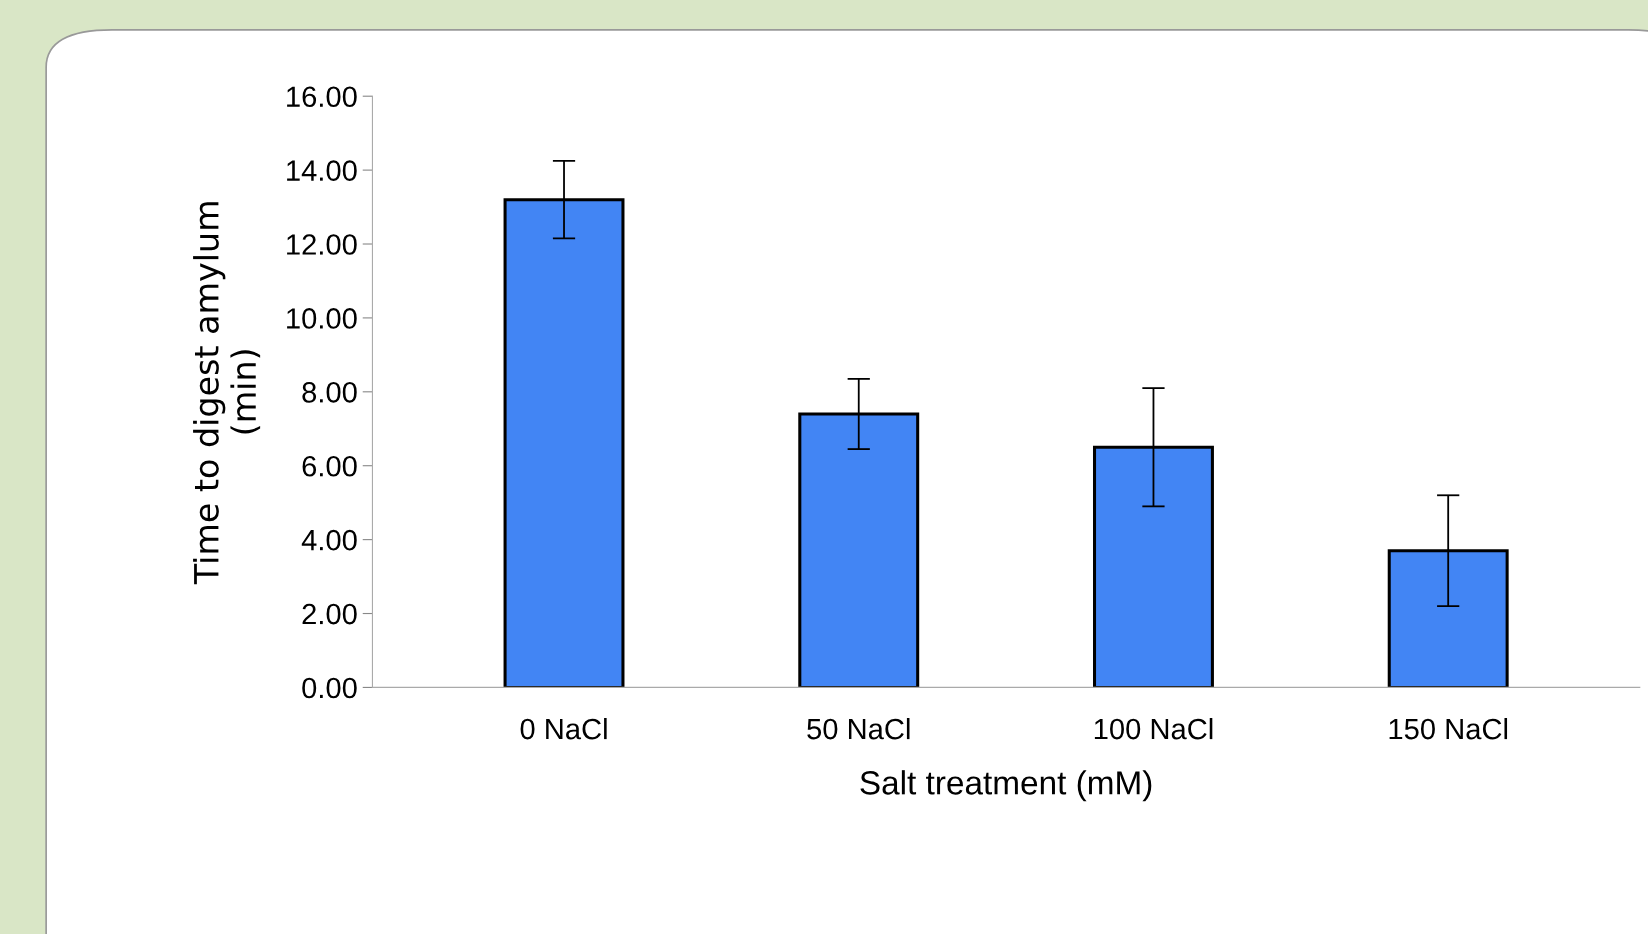  I want to click on x-axis-title: Salt treatment (mM), so click(1006, 786).